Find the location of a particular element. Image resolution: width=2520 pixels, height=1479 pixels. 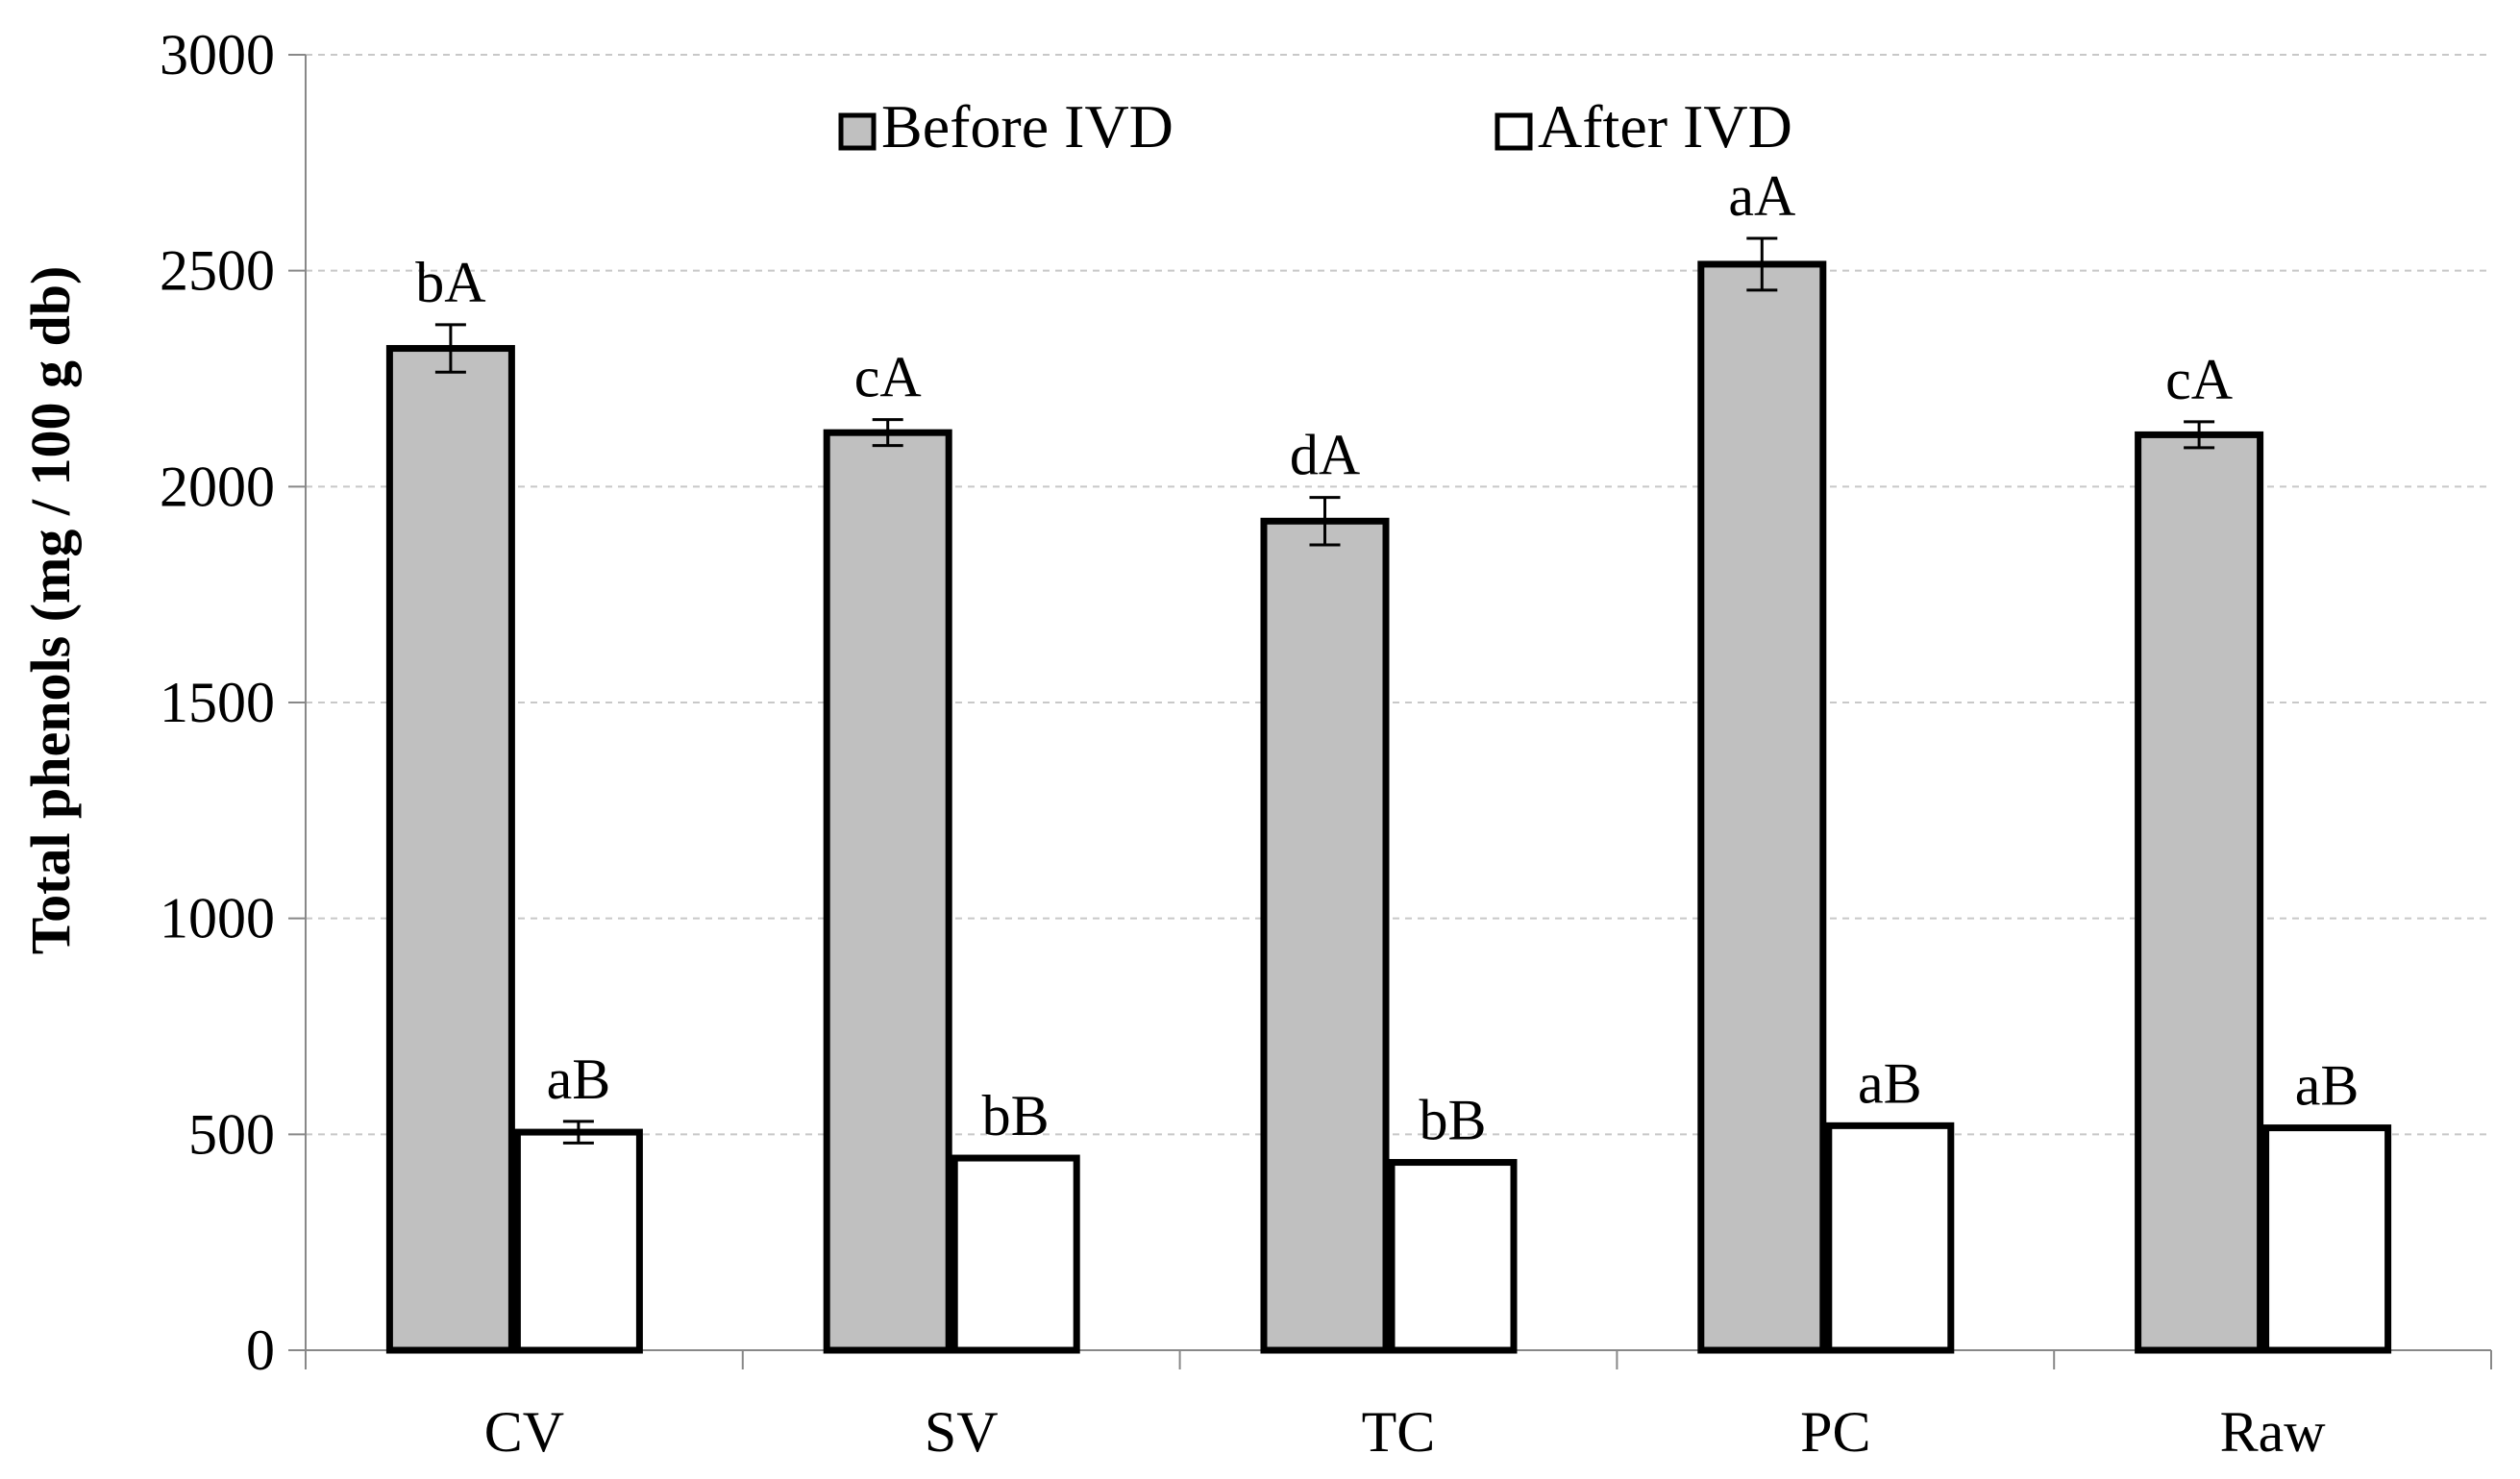

y-tick-label: 2500 is located at coordinates (218, 271).